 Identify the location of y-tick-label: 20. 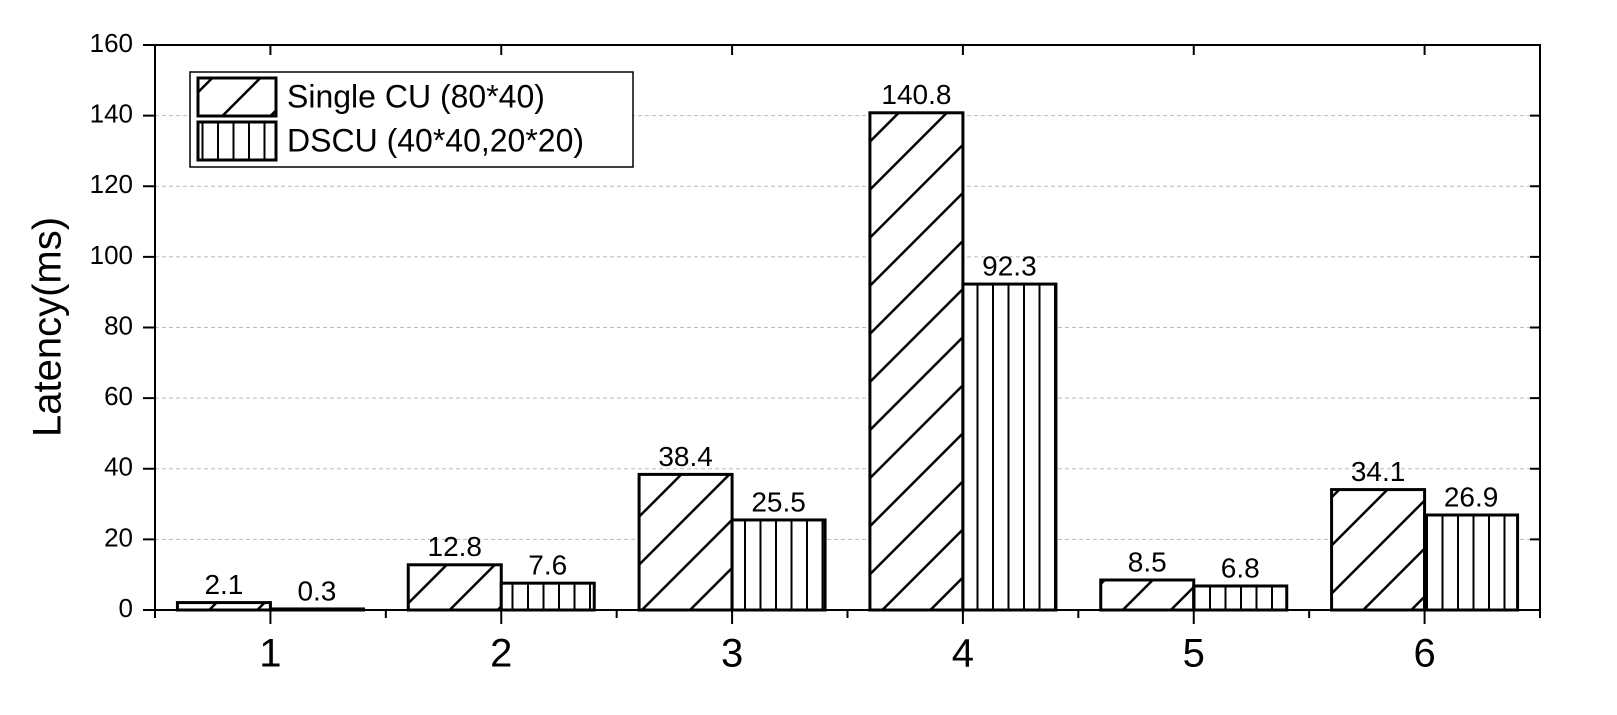
(118, 537).